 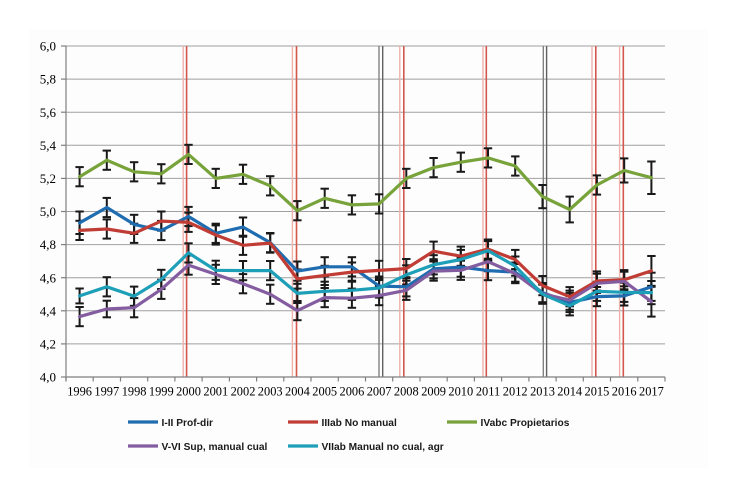 I want to click on svg-text: 2017, so click(x=651, y=392).